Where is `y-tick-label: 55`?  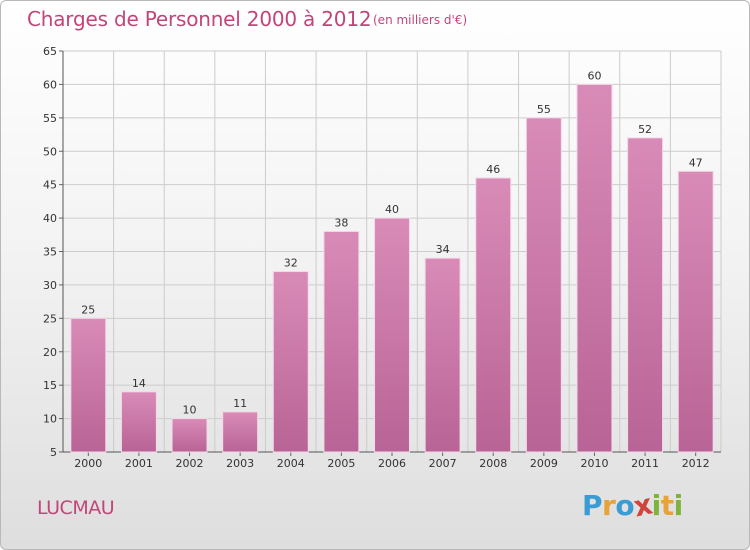 y-tick-label: 55 is located at coordinates (50, 118).